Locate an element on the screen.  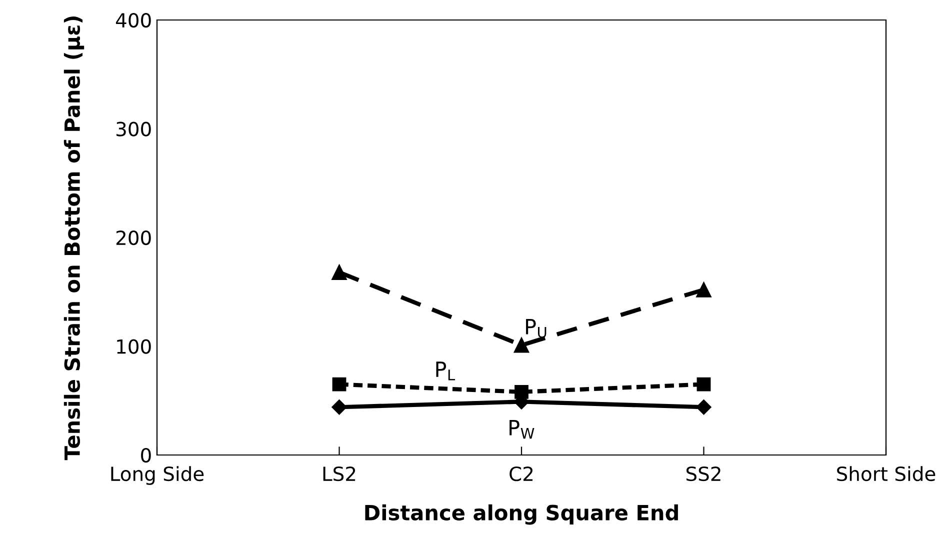
x-tick-label: C2 is located at coordinates (521, 474).